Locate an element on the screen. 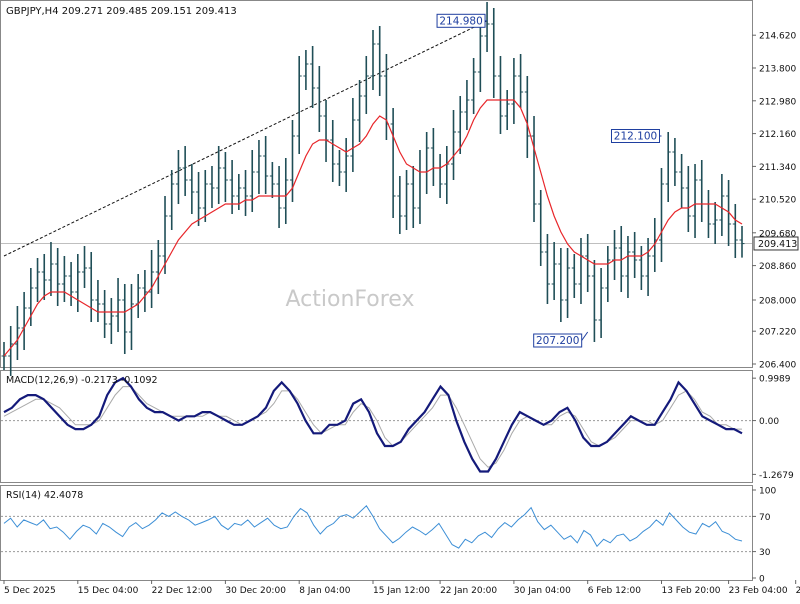  price-axis-tick-label: 208.000 is located at coordinates (777, 302).